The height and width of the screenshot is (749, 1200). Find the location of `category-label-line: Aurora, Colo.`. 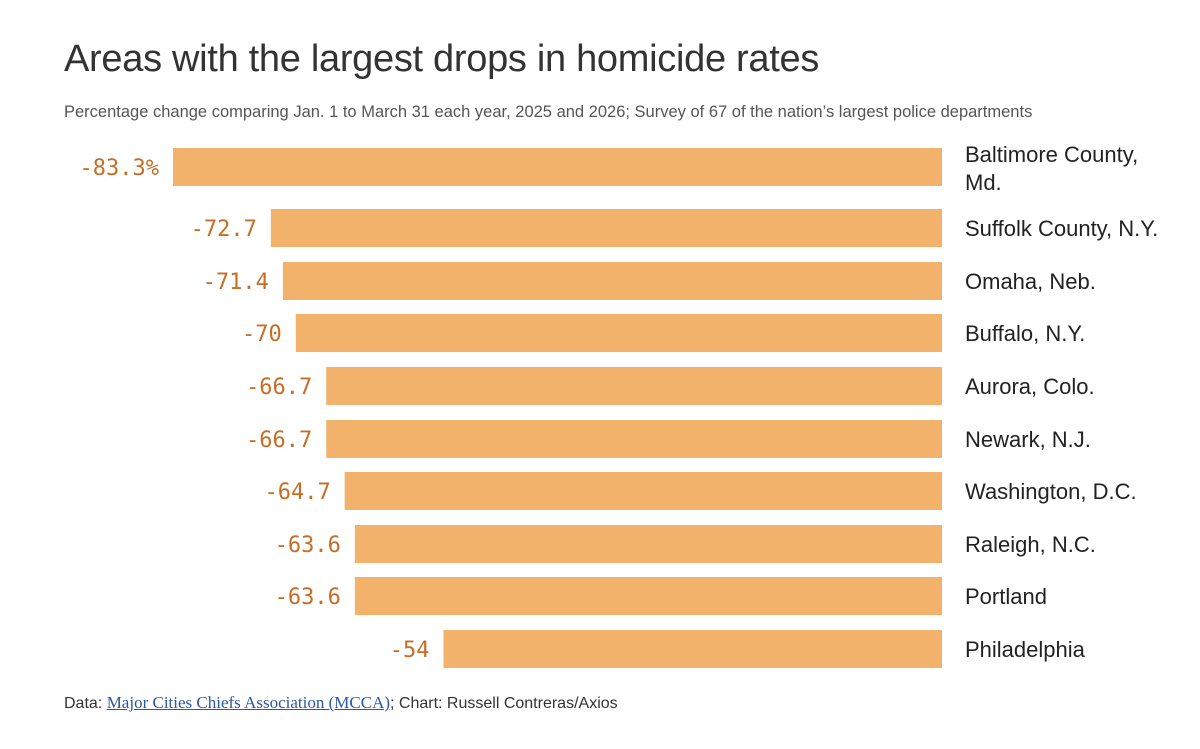

category-label-line: Aurora, Colo. is located at coordinates (1030, 386).